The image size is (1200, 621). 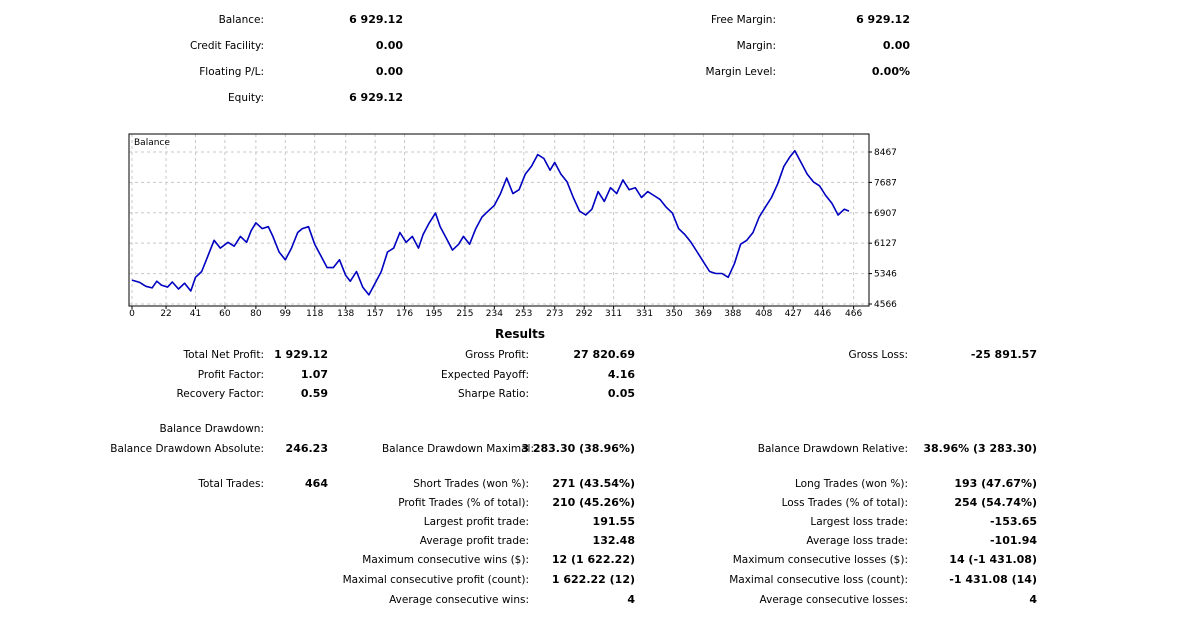 I want to click on loss-trades-value: 254 (54.74%), so click(x=995, y=502).